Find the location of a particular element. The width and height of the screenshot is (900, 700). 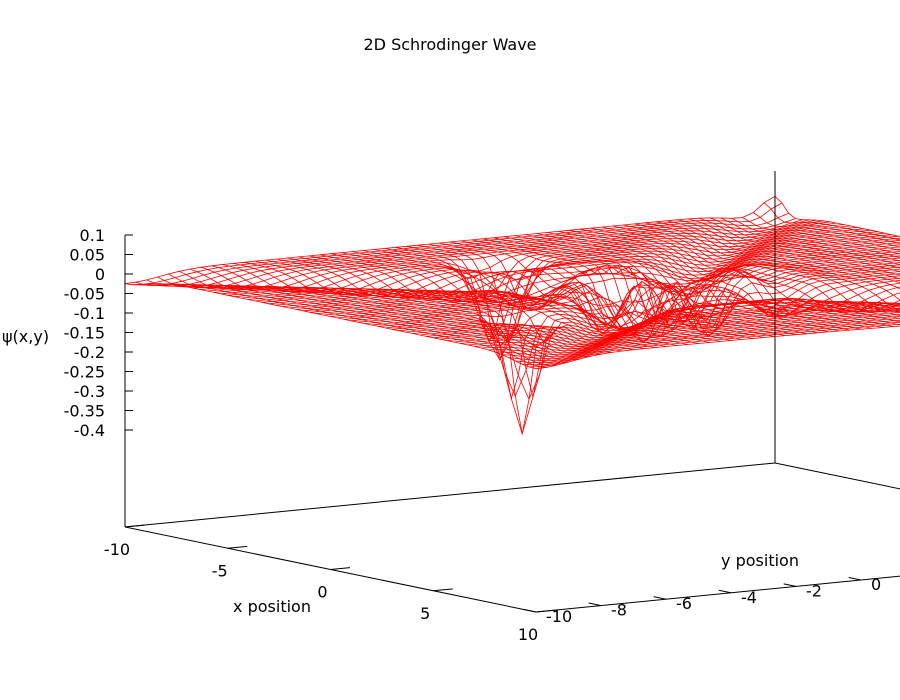

x-tick-label: -5 is located at coordinates (220, 570).